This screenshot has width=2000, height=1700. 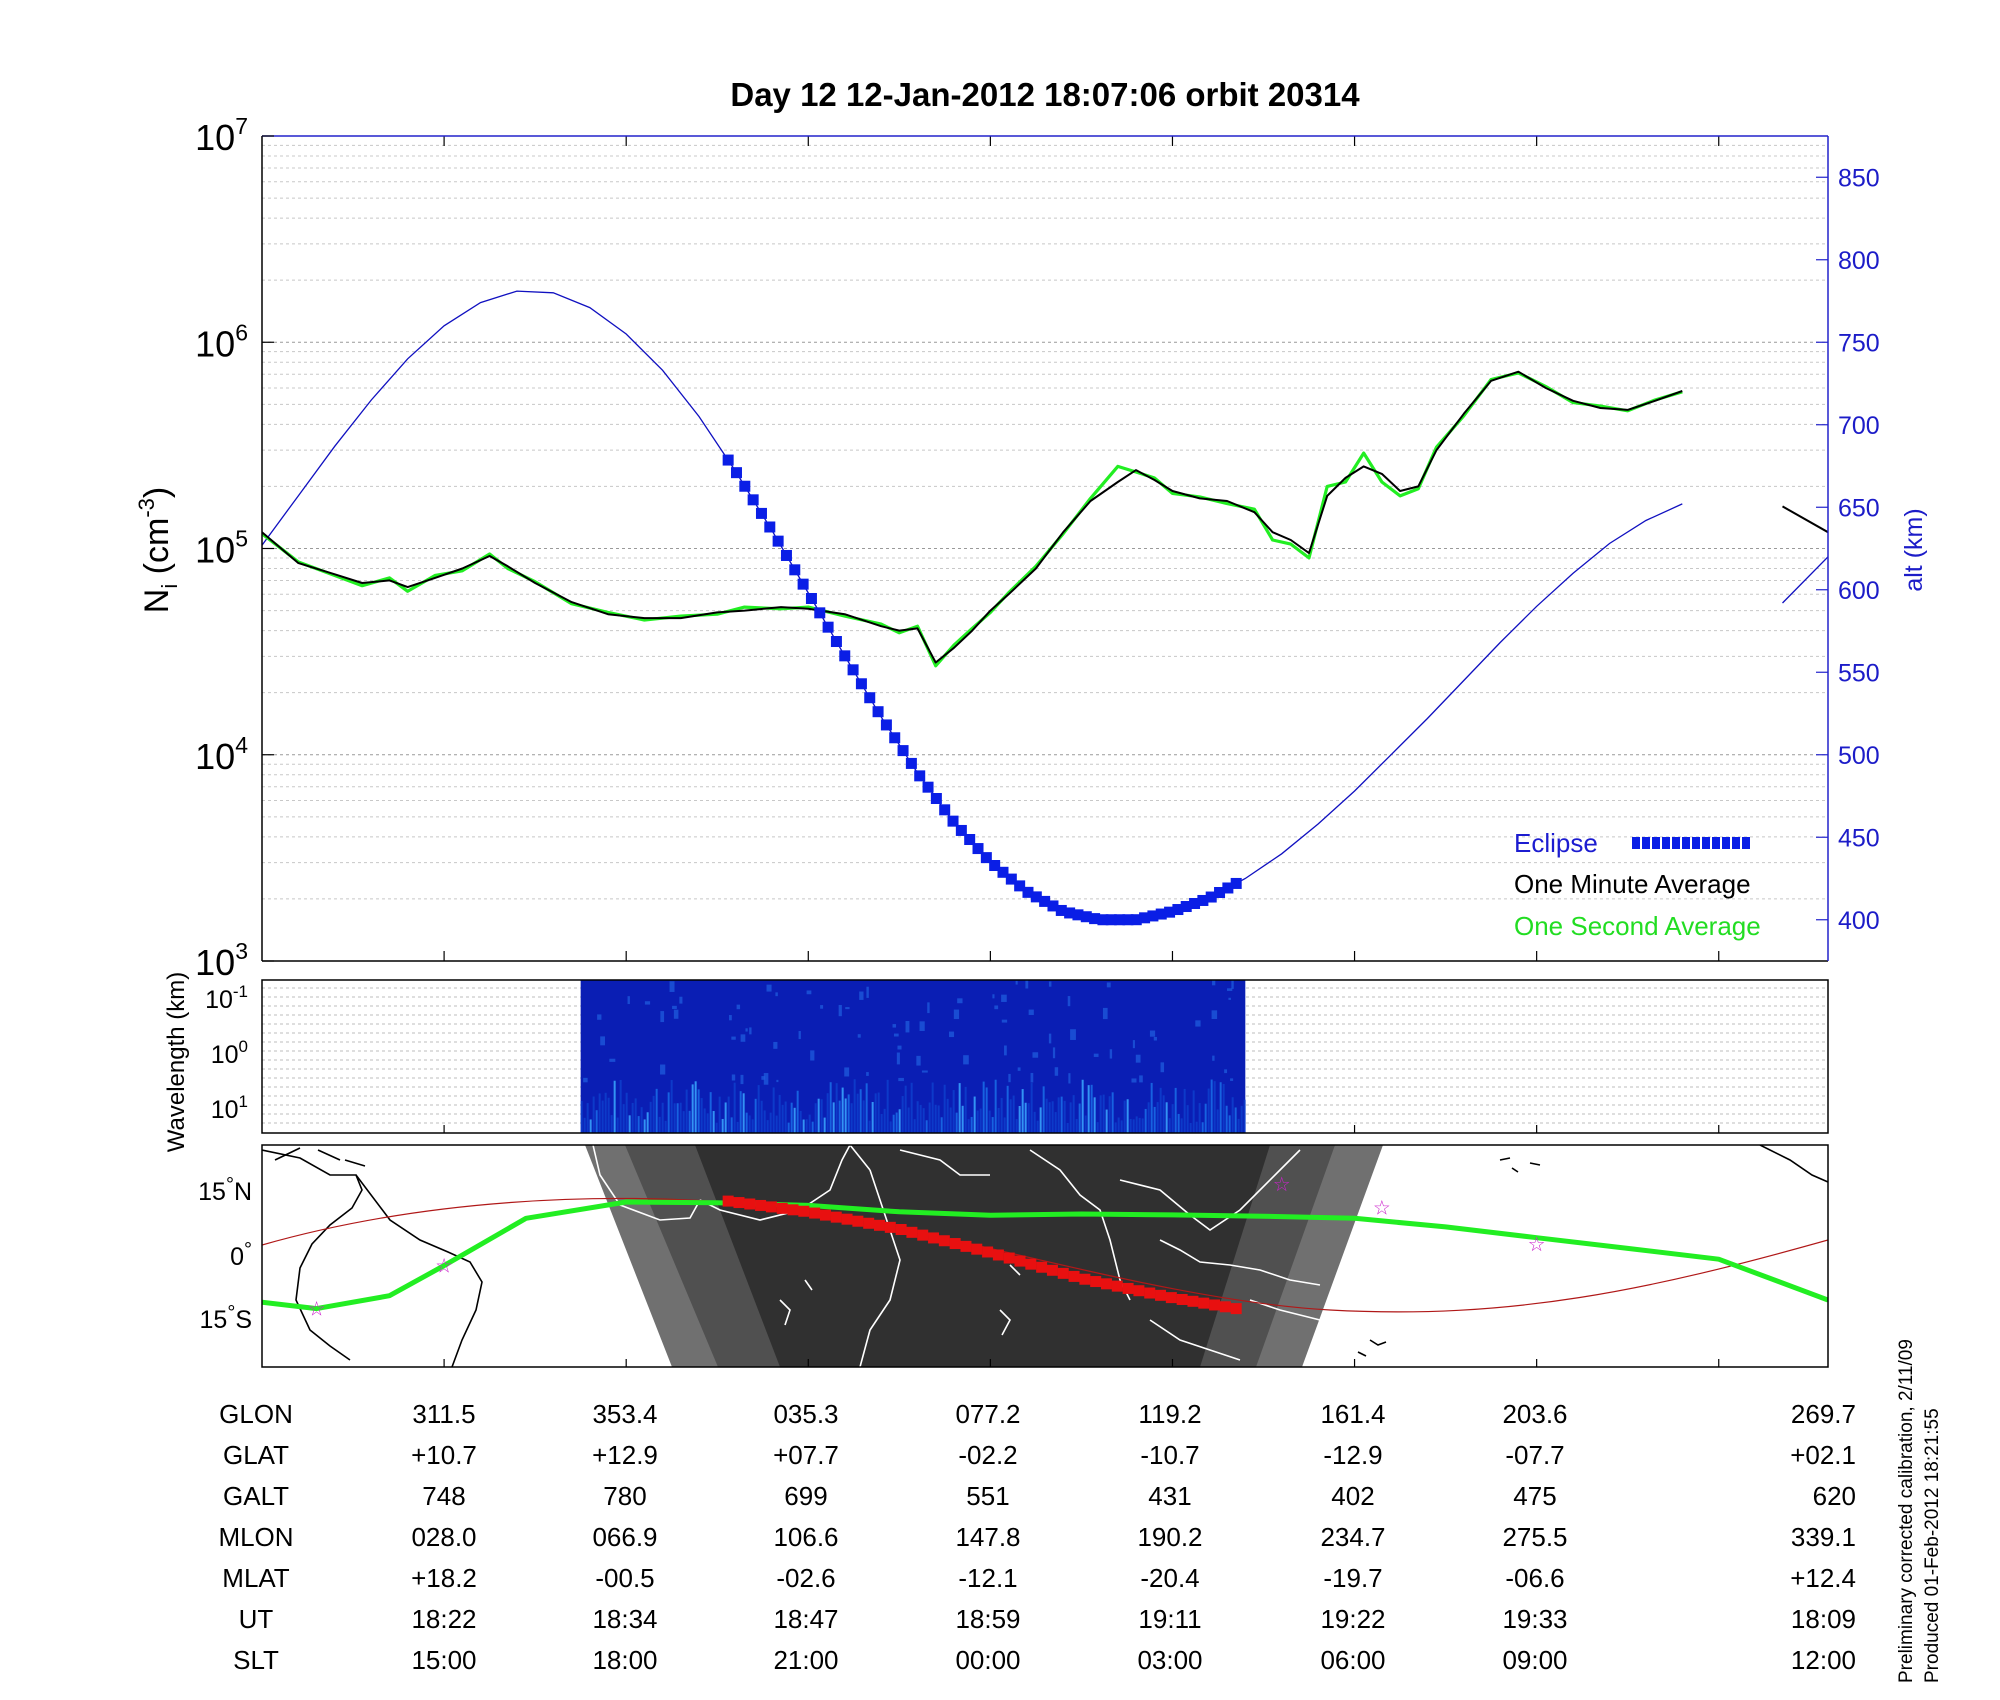 I want to click on table-cell: -10.7, so click(x=1169, y=1455).